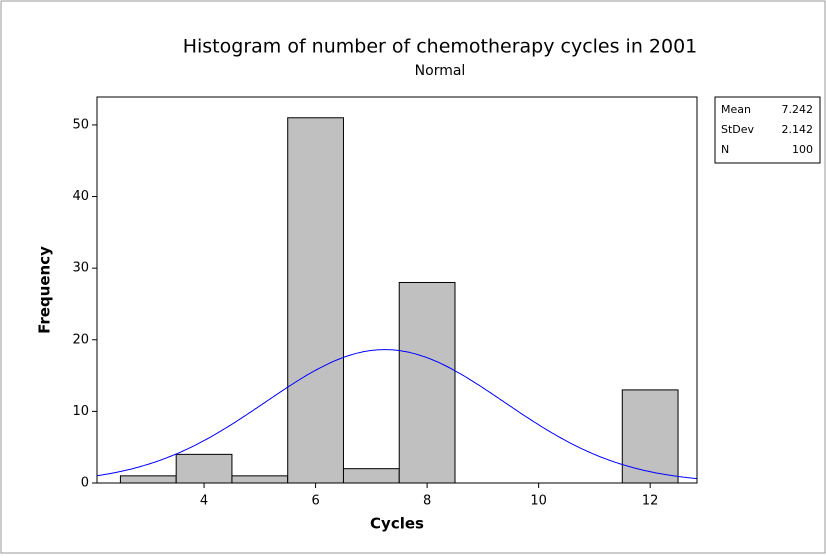 The image size is (826, 558). I want to click on y-tick-label: 20, so click(80, 339).